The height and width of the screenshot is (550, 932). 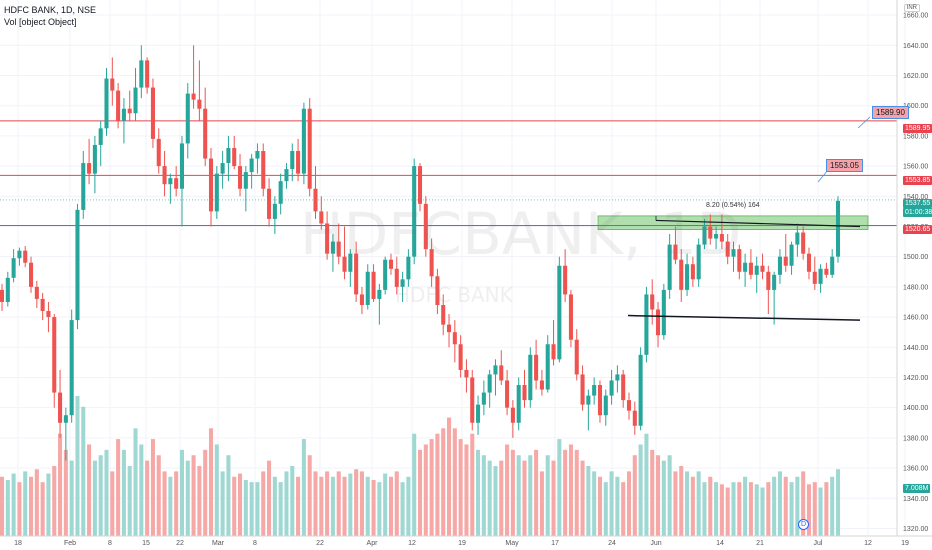 What do you see at coordinates (655, 543) in the screenshot?
I see `time-tick-label: Jun` at bounding box center [655, 543].